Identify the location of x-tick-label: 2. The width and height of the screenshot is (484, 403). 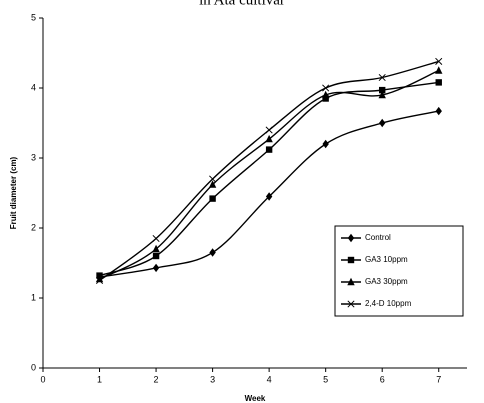
(156, 379).